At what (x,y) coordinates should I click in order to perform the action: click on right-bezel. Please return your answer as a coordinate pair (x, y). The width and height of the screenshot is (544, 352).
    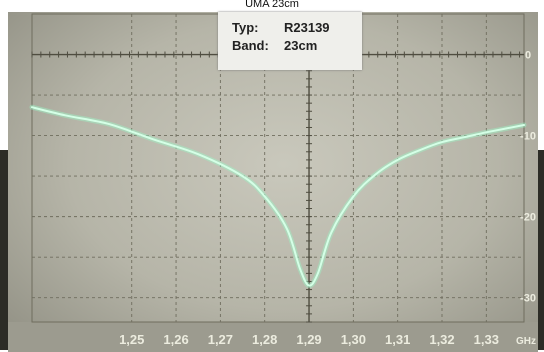
    Looking at the image, I should click on (541, 250).